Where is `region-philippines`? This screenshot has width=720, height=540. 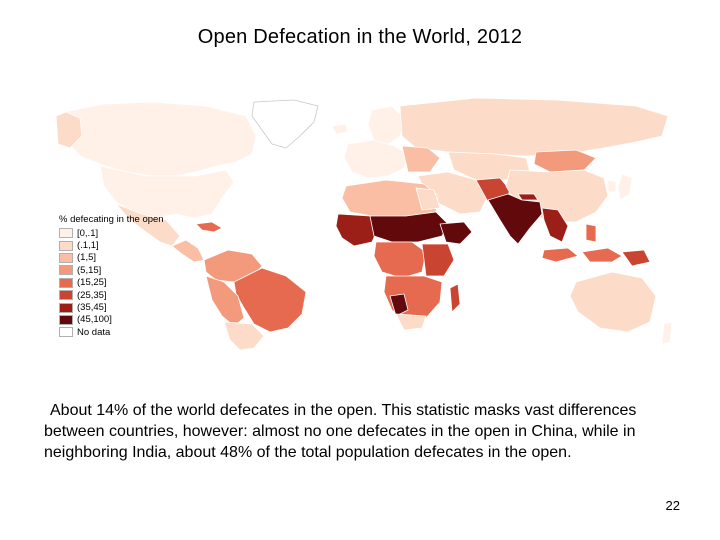
region-philippines is located at coordinates (591, 233).